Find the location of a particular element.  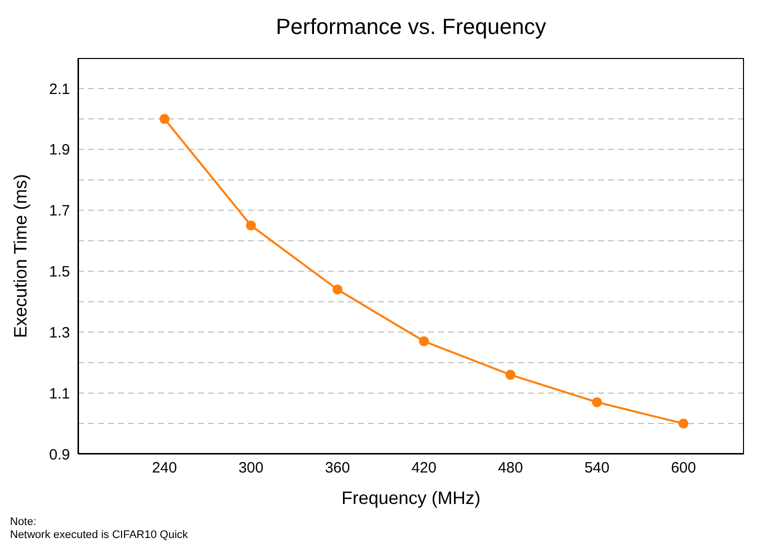

text: Note: is located at coordinates (24, 522).